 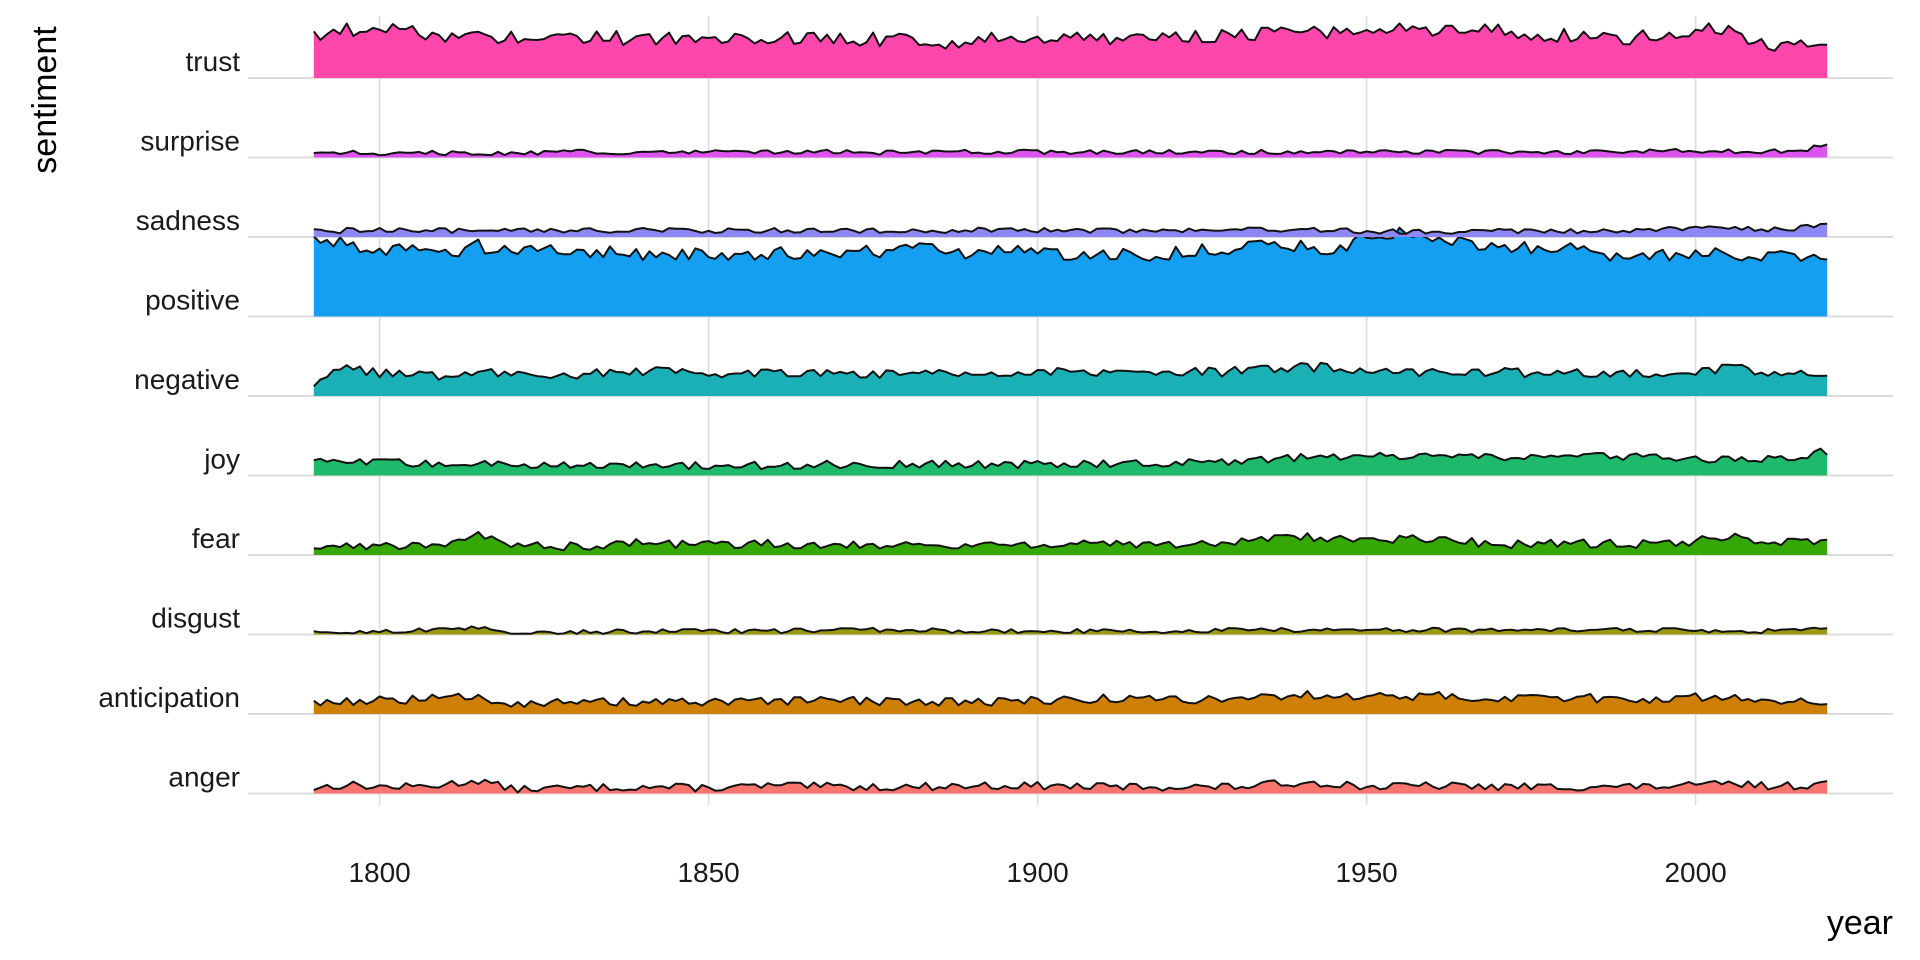 I want to click on ridge-sadness, so click(x=1070, y=229).